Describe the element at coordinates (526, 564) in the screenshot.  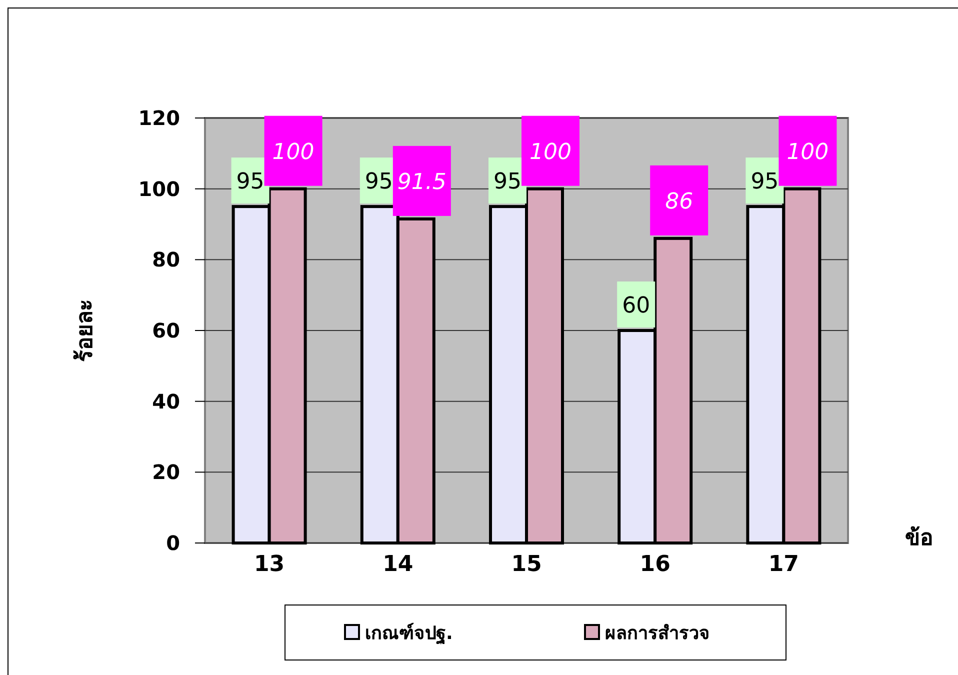
I see `x-tick-label: 15` at that location.